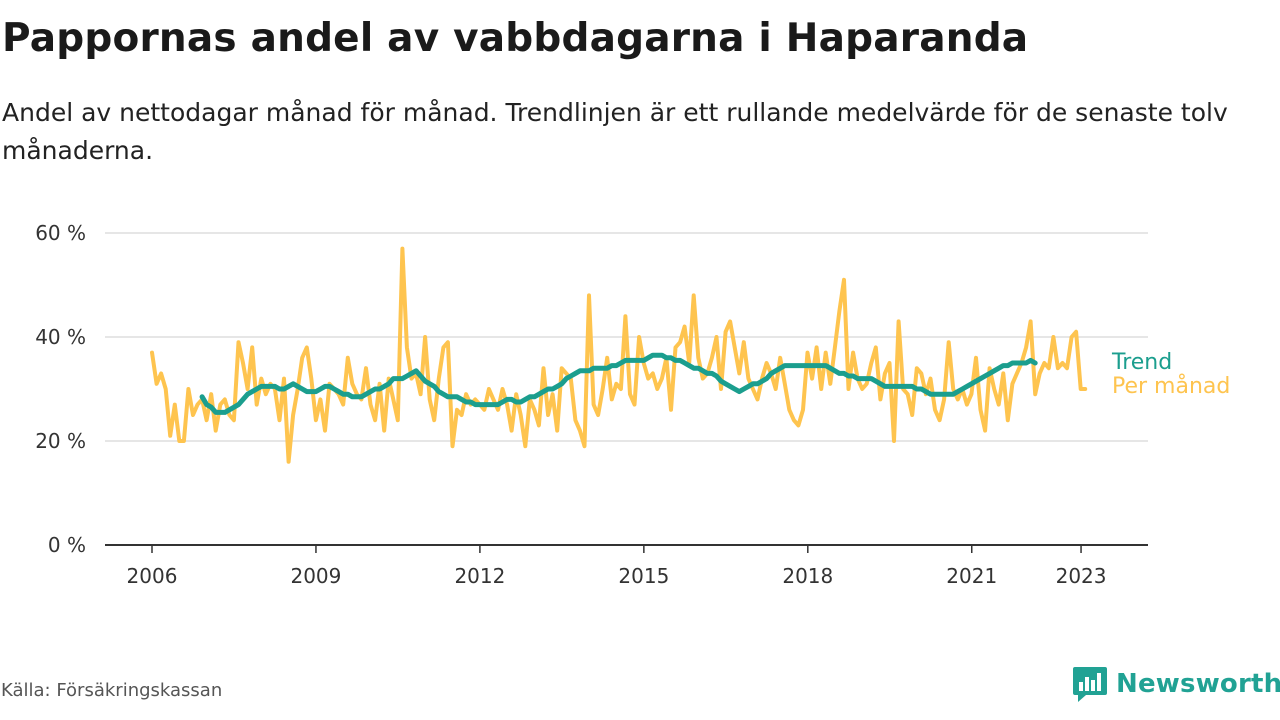 This screenshot has height=720, width=1280. What do you see at coordinates (152, 576) in the screenshot?
I see `x-tick-label: 2006` at bounding box center [152, 576].